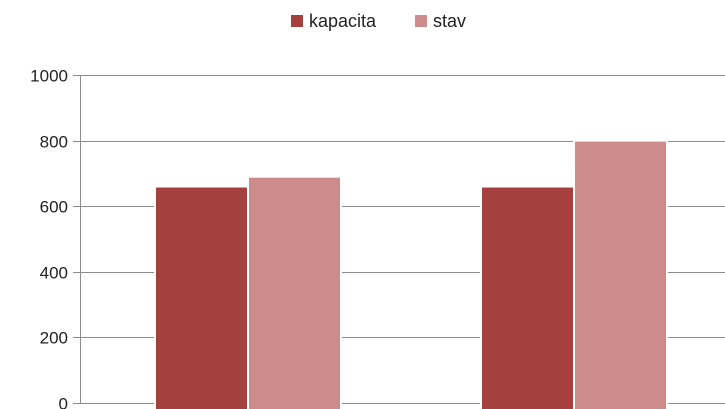  What do you see at coordinates (54, 338) in the screenshot?
I see `y-tick-label-200: 200` at bounding box center [54, 338].